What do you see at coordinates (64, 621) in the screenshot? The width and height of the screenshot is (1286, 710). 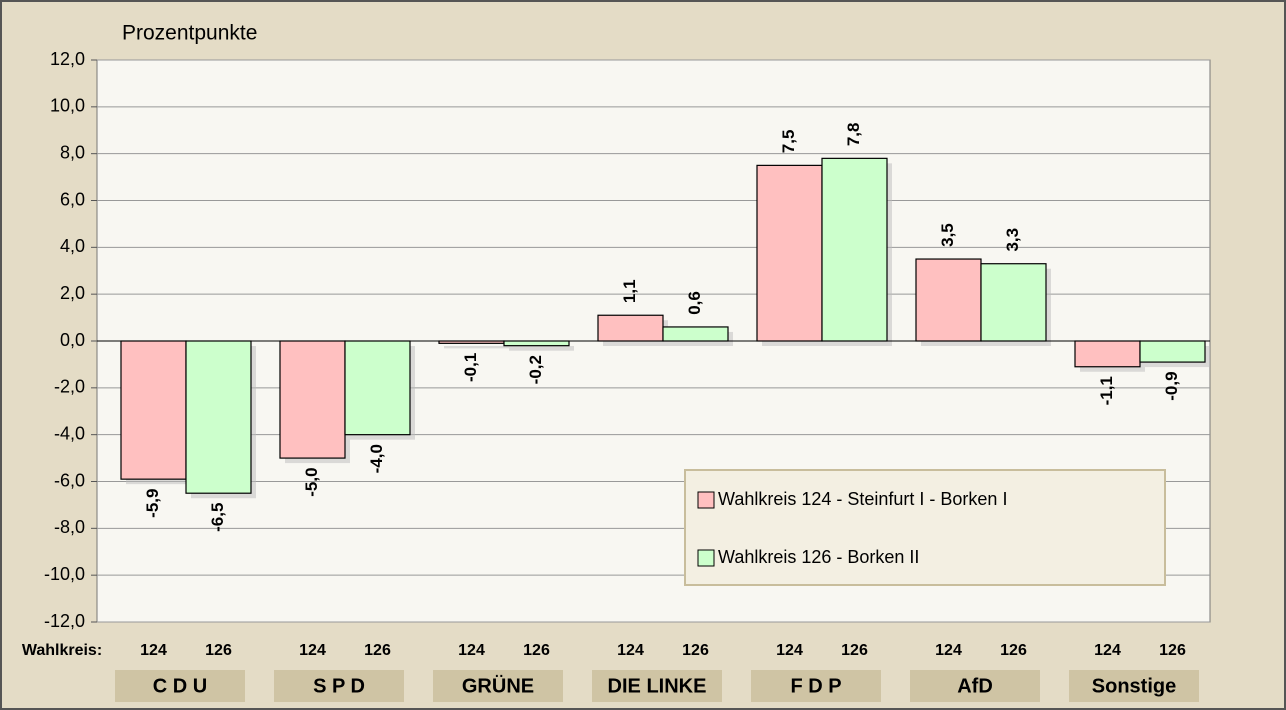 I see `y-tick-label: -12,0` at bounding box center [64, 621].